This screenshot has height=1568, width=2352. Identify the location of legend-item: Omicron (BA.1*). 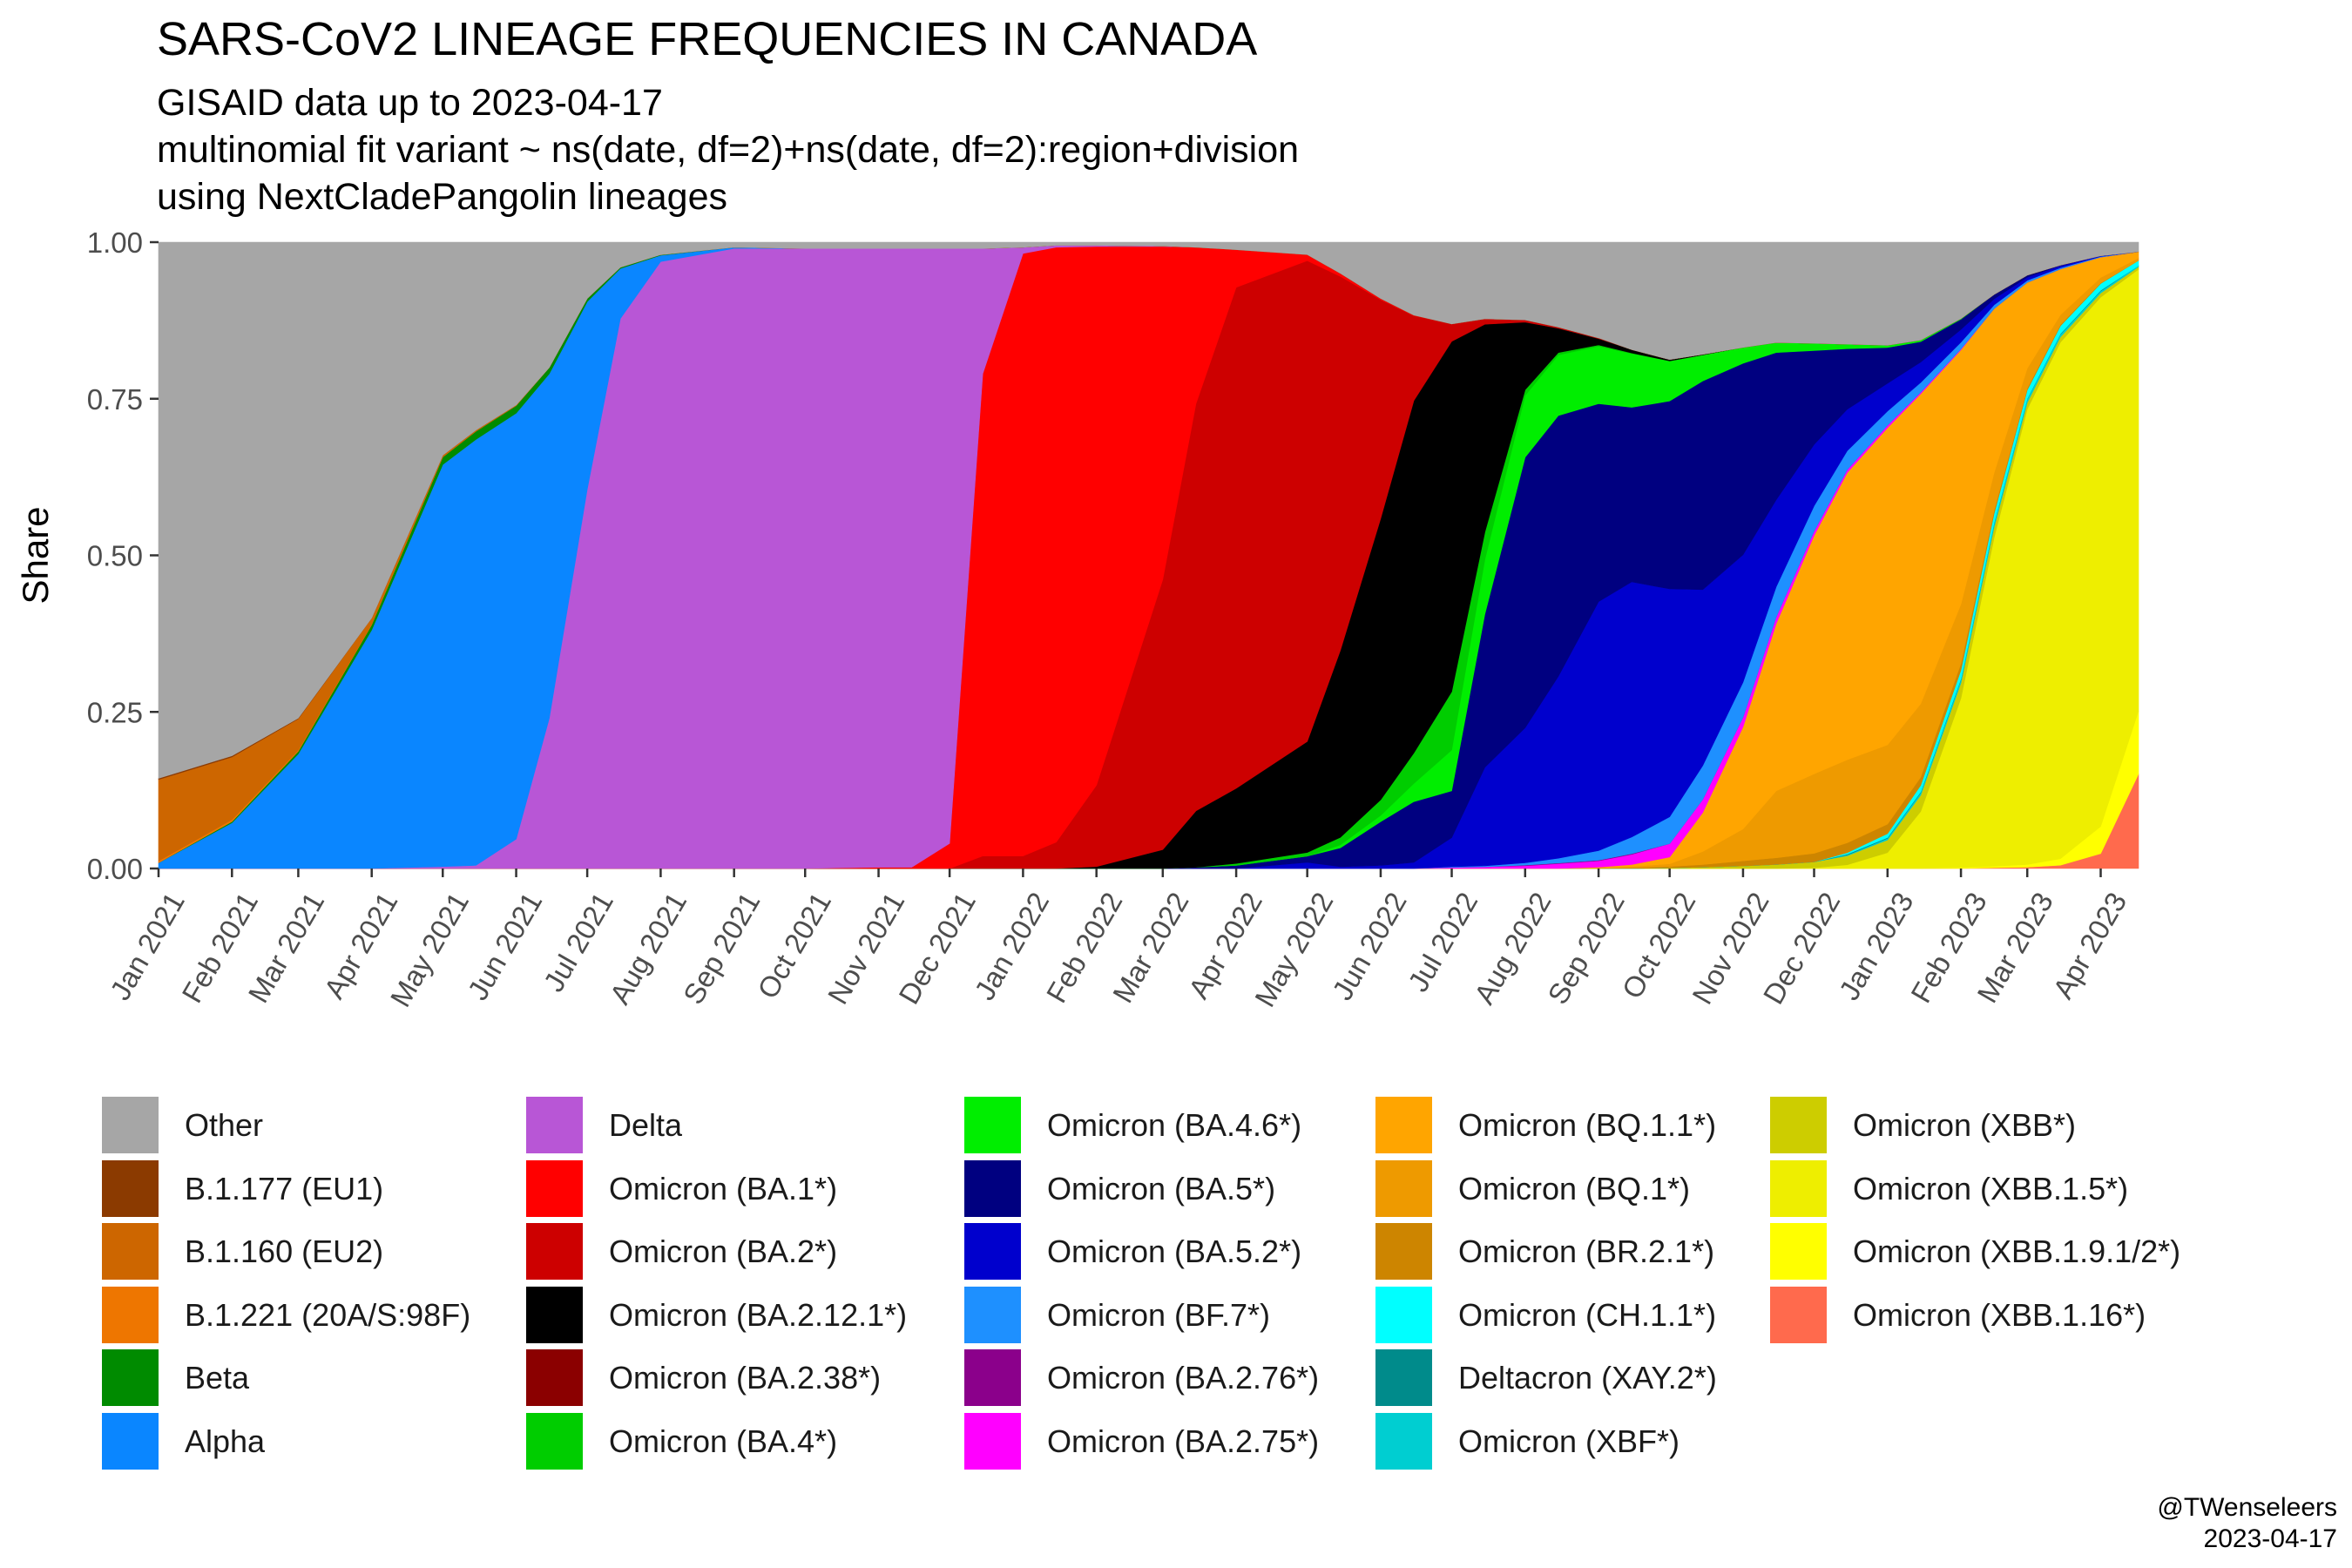
(731, 1191).